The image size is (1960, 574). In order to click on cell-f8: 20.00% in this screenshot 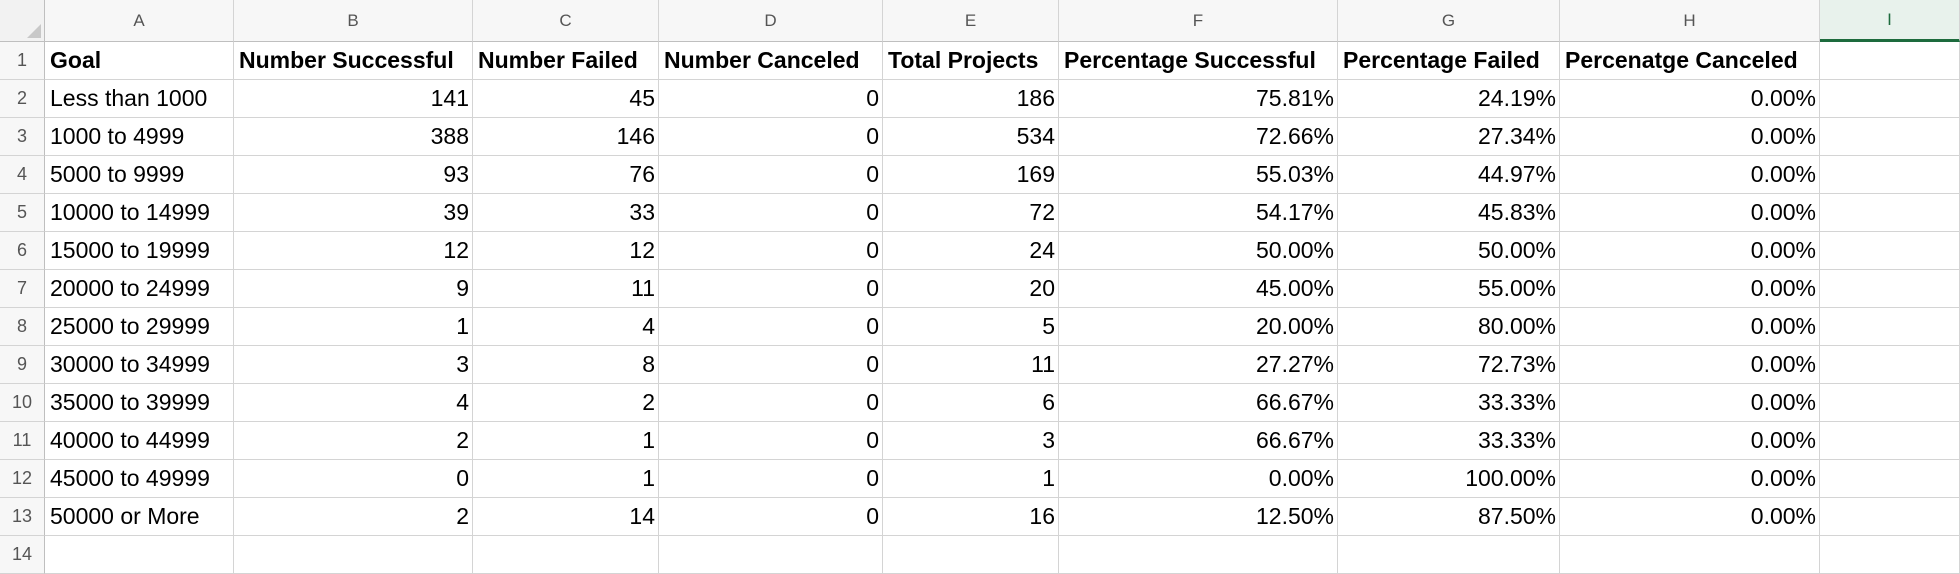, I will do `click(1198, 327)`.